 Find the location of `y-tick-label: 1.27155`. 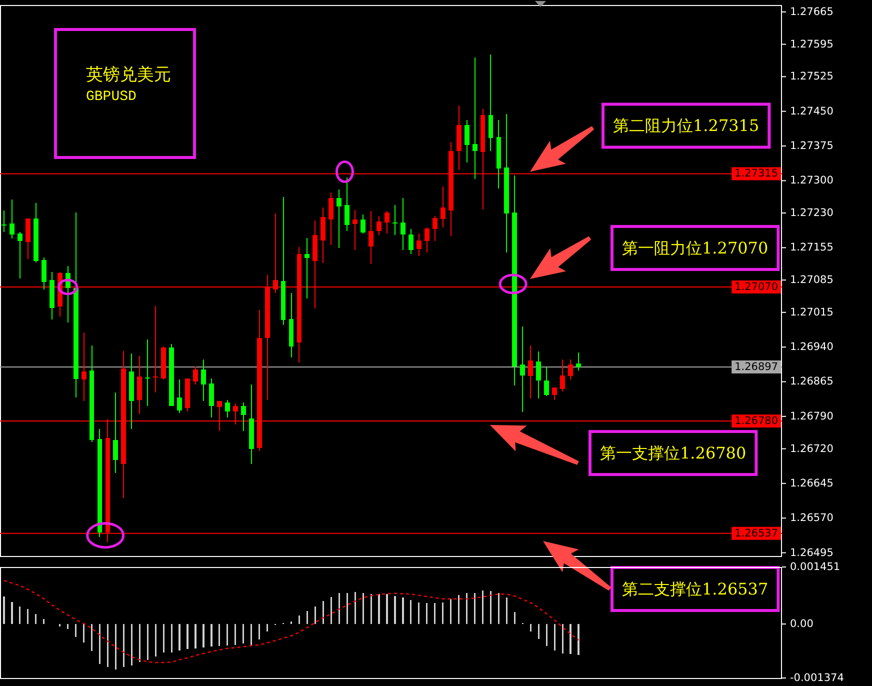

y-tick-label: 1.27155 is located at coordinates (812, 248).